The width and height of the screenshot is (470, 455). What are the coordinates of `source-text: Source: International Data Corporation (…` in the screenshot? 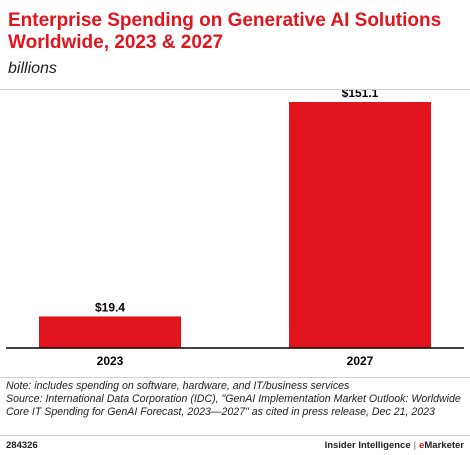 It's located at (233, 405).